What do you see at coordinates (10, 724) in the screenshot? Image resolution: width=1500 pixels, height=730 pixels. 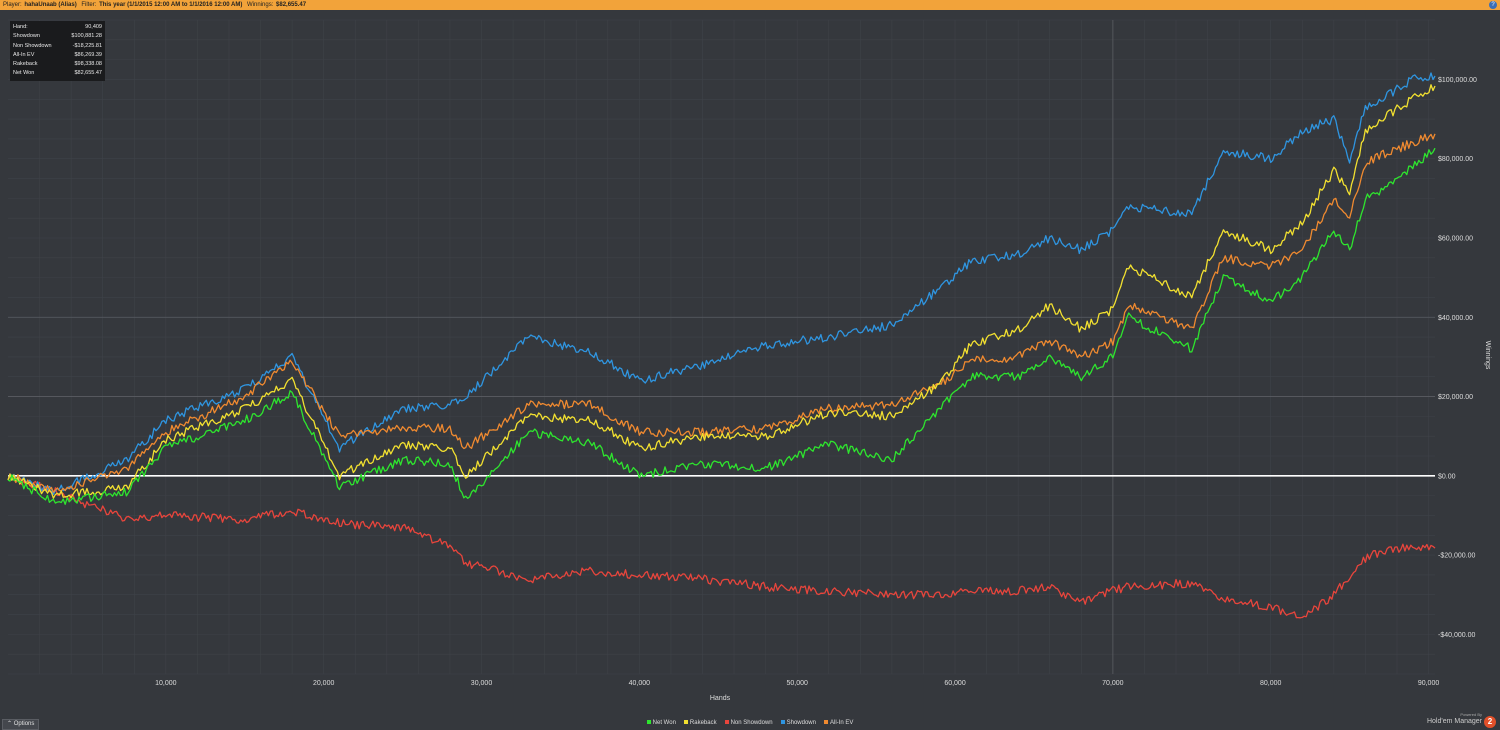 I see `expand-arrow-icon: ⌃` at bounding box center [10, 724].